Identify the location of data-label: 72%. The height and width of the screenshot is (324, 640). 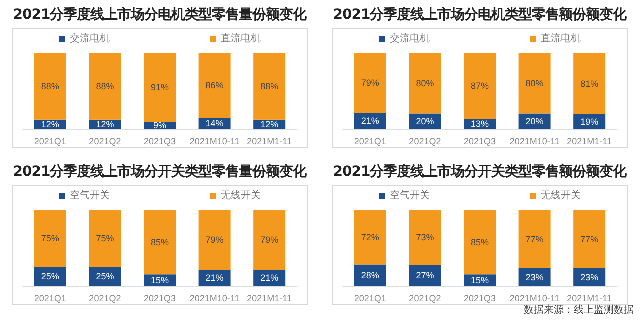
(370, 237).